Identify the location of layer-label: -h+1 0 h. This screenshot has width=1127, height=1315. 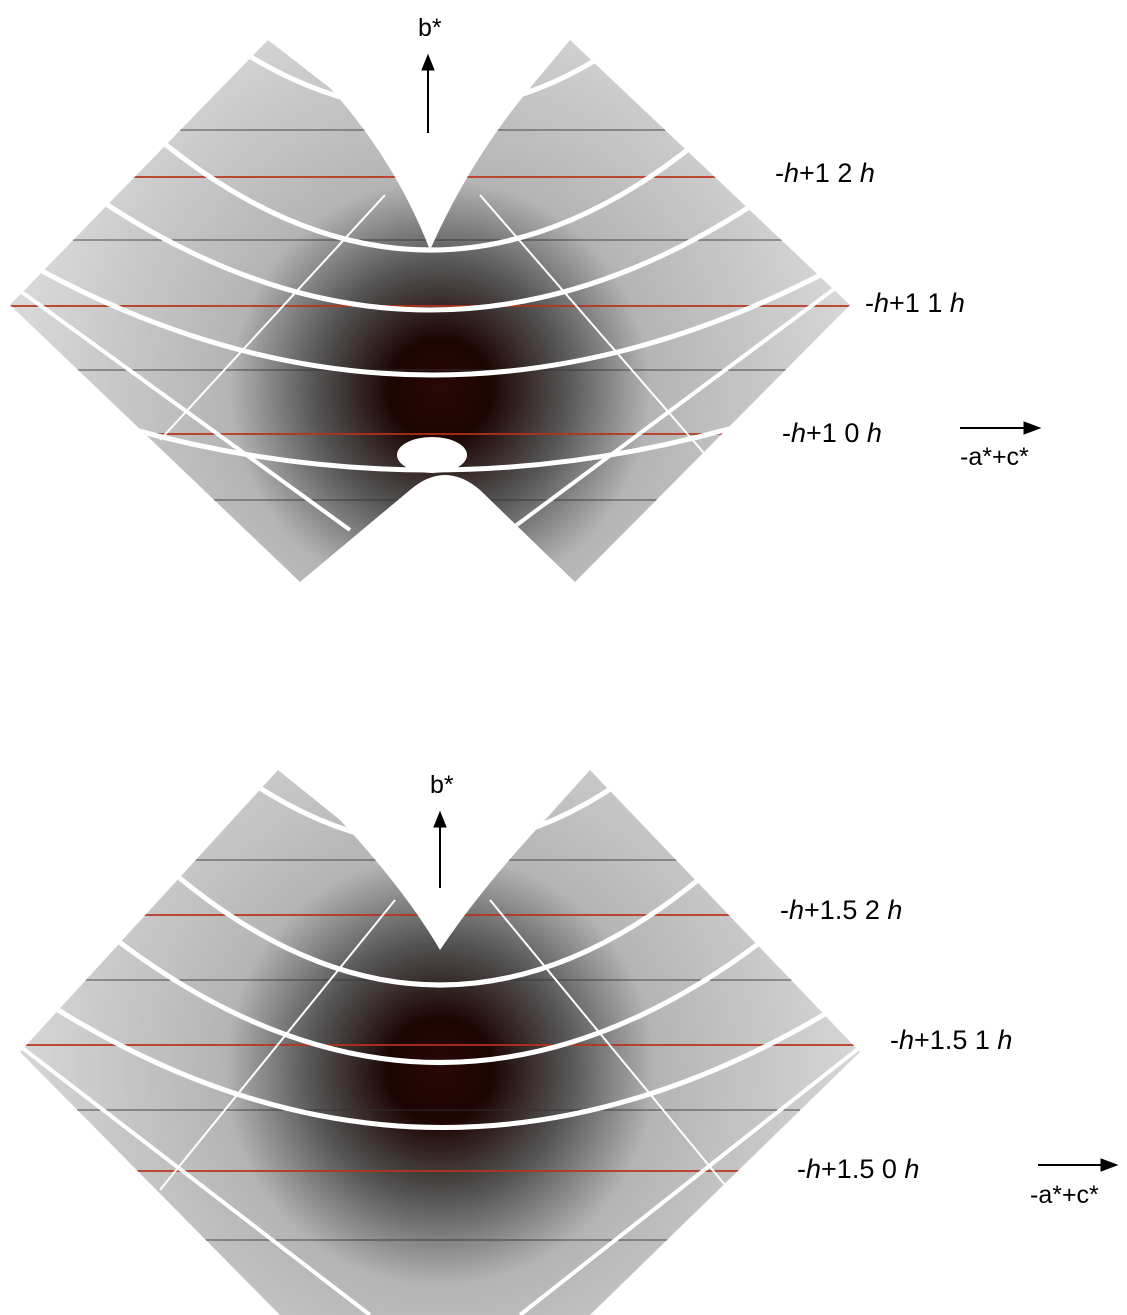
(832, 433).